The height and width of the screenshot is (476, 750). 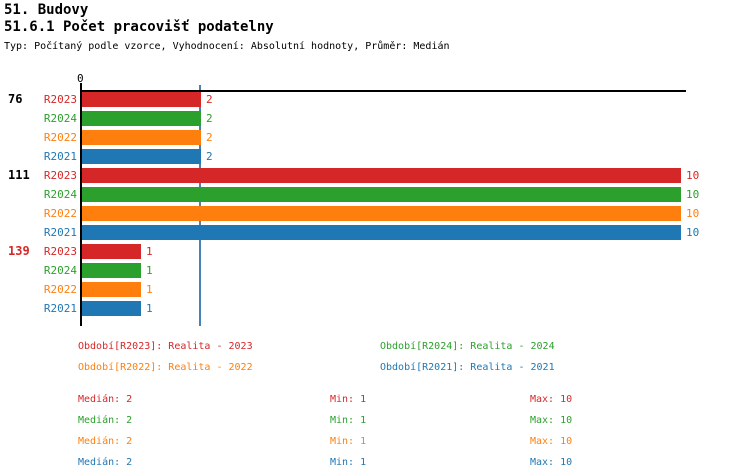 What do you see at coordinates (467, 346) in the screenshot?
I see `legend-item: Období[R2024]: Realita - 2024` at bounding box center [467, 346].